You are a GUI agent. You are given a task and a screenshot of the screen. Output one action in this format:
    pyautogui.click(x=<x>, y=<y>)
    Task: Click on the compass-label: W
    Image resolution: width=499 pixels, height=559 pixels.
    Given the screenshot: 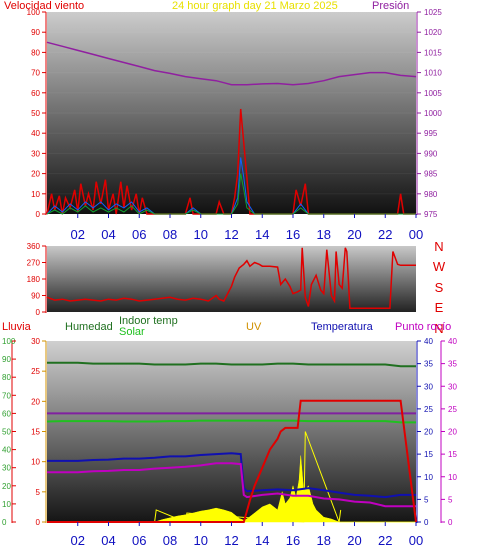 What is the action you would take?
    pyautogui.click(x=439, y=266)
    